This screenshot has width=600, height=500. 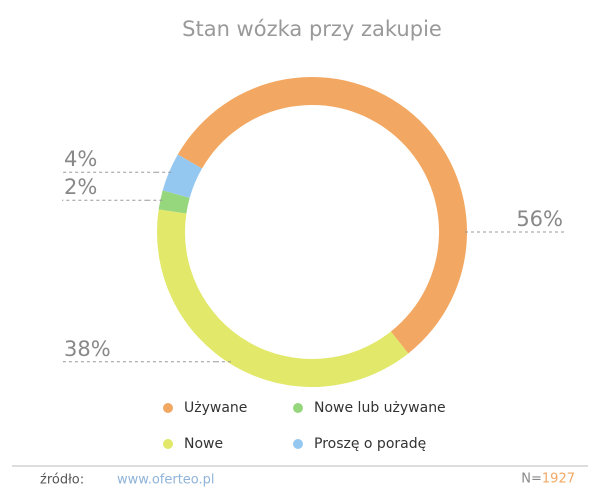 I want to click on chart-title: Stan wózka przy zakupie, so click(x=312, y=29).